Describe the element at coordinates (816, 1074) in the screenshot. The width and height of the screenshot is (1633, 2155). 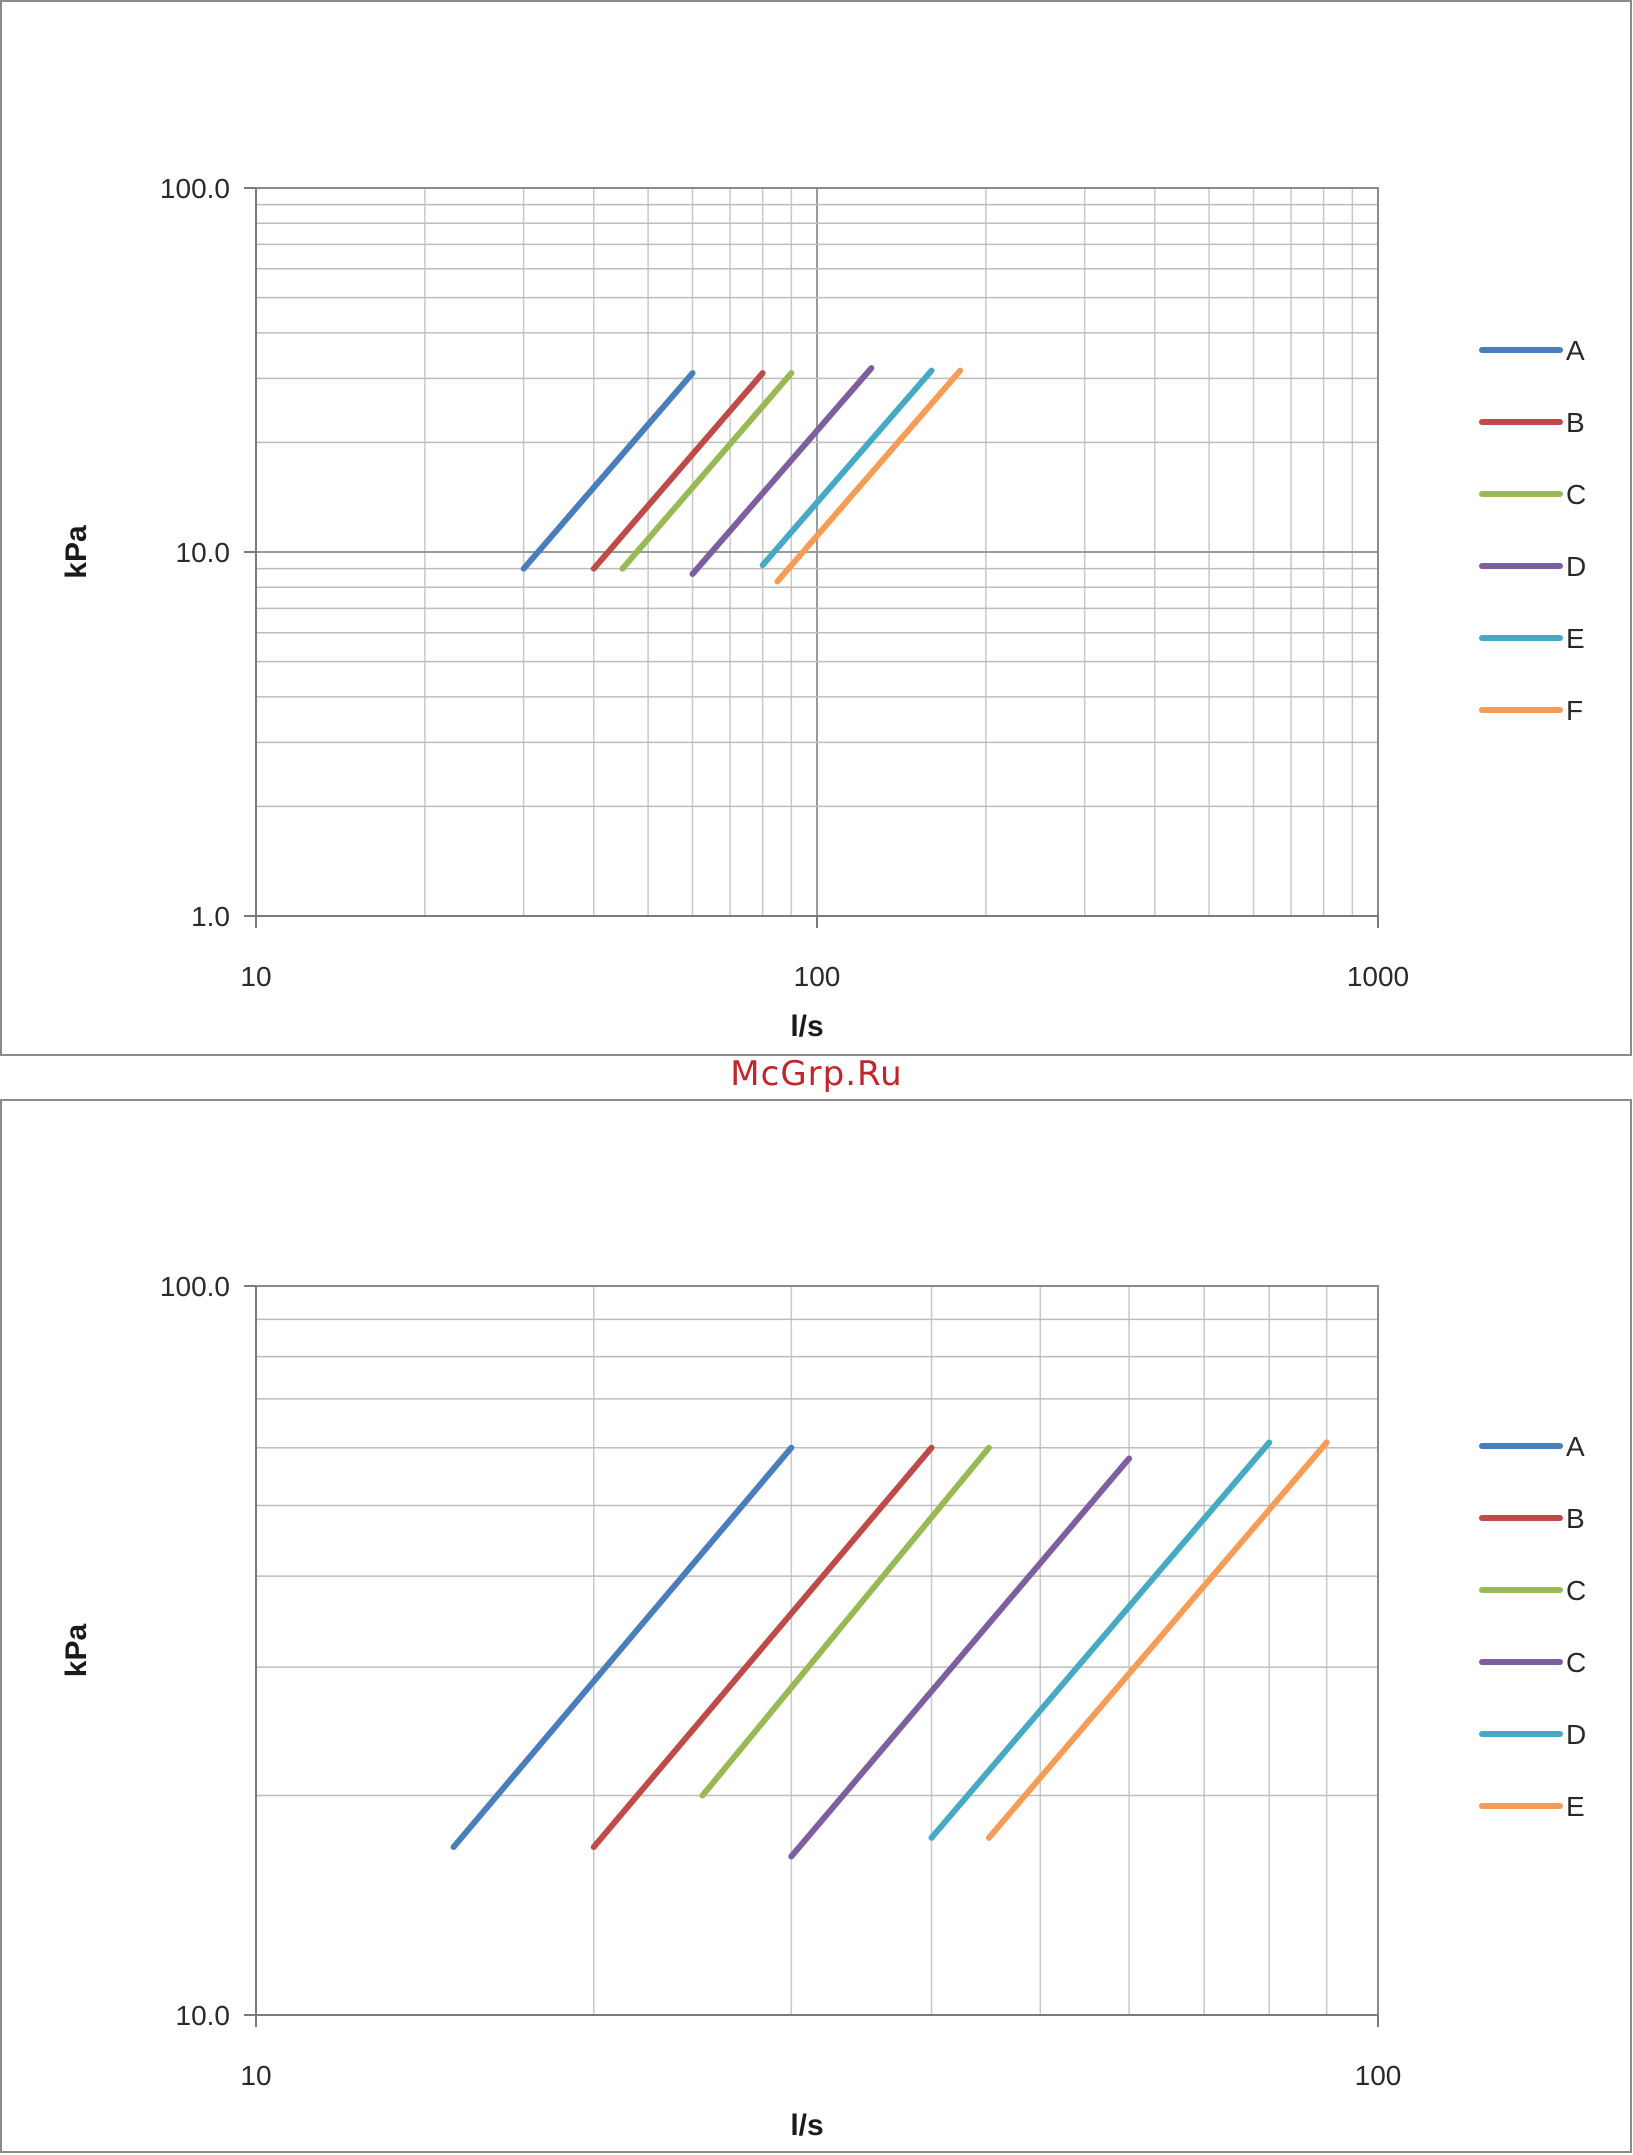
I see `watermark-text: McGrp.Ru` at that location.